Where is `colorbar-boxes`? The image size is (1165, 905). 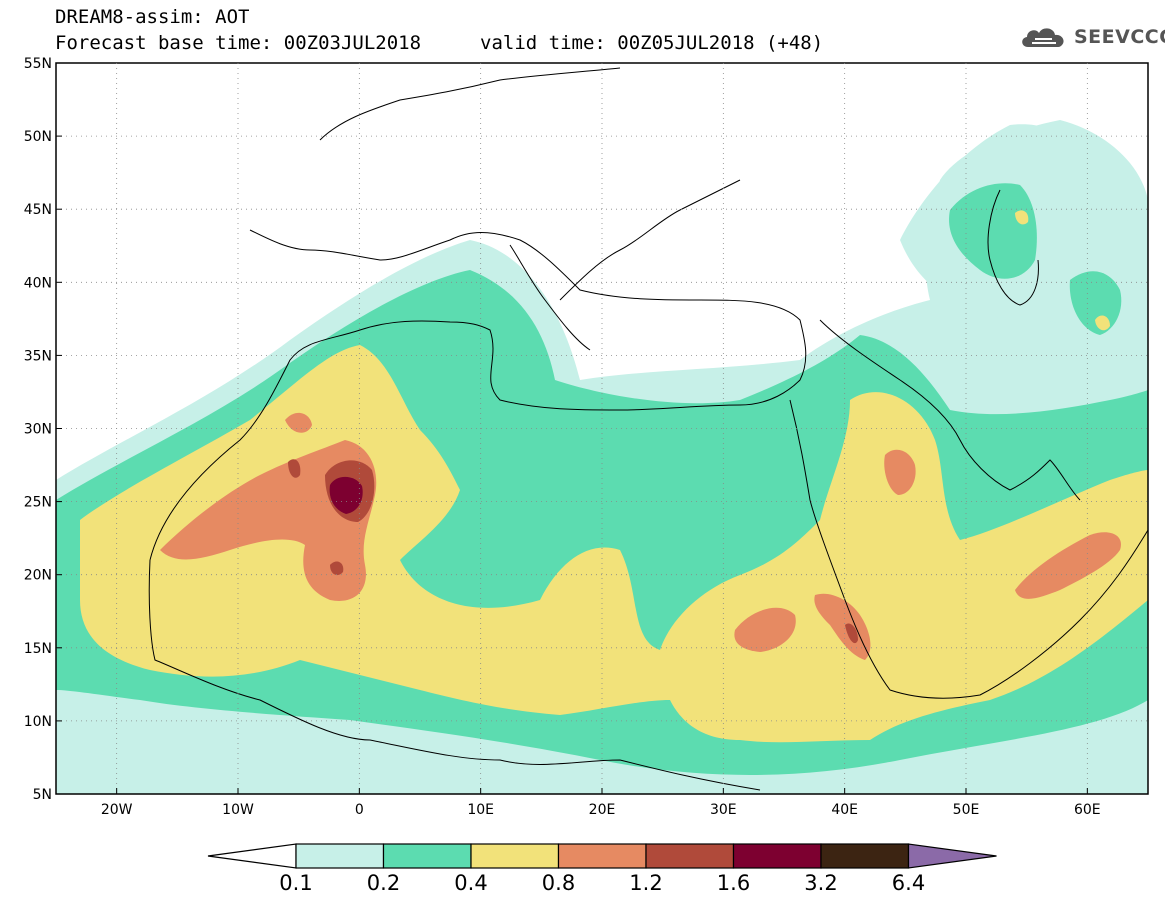 colorbar-boxes is located at coordinates (602, 856).